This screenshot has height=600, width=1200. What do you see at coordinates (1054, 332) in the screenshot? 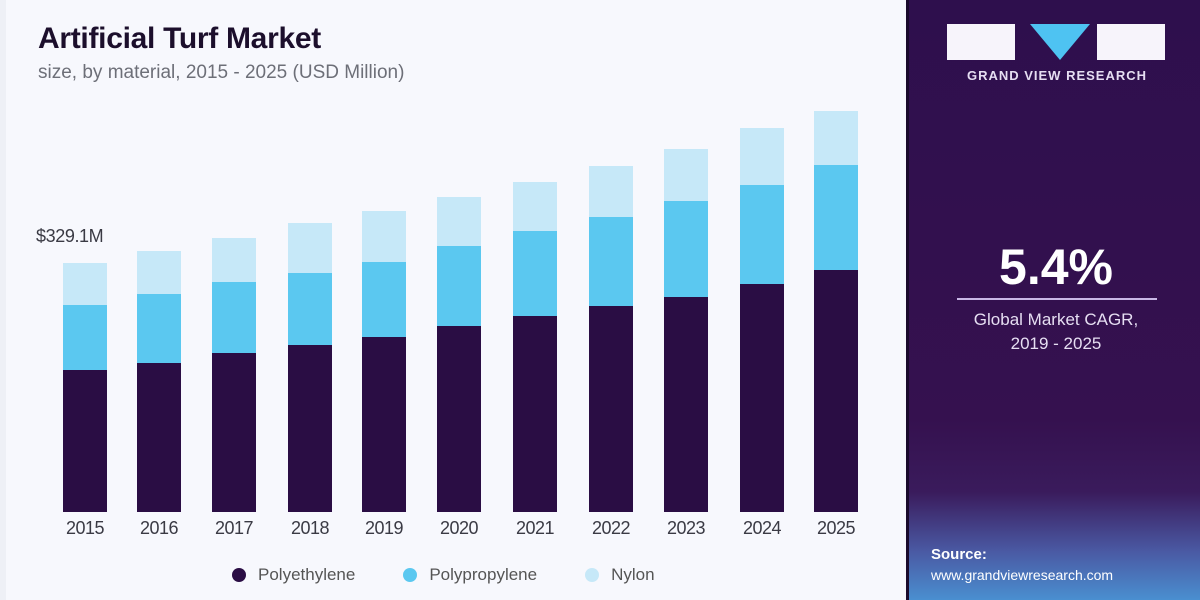
I see `cagr-label: Global Market CAGR, 2019 - 2025` at bounding box center [1054, 332].